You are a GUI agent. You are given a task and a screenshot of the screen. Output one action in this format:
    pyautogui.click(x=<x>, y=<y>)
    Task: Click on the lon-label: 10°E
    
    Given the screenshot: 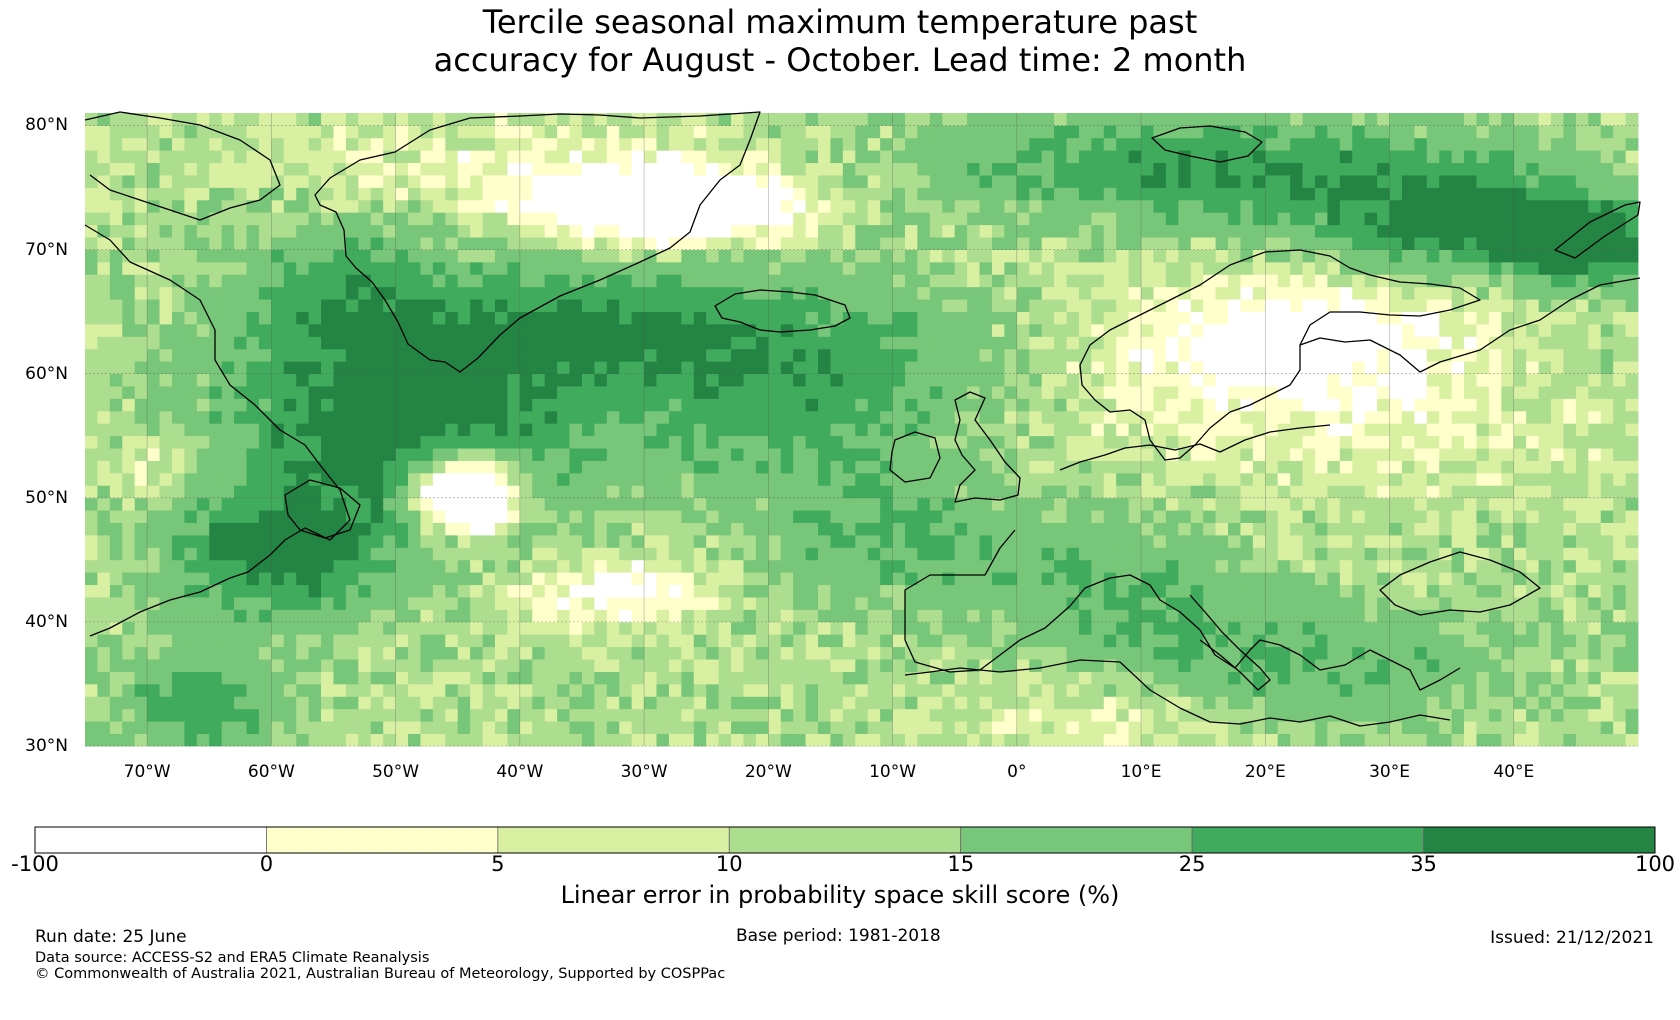 What is the action you would take?
    pyautogui.click(x=1141, y=772)
    